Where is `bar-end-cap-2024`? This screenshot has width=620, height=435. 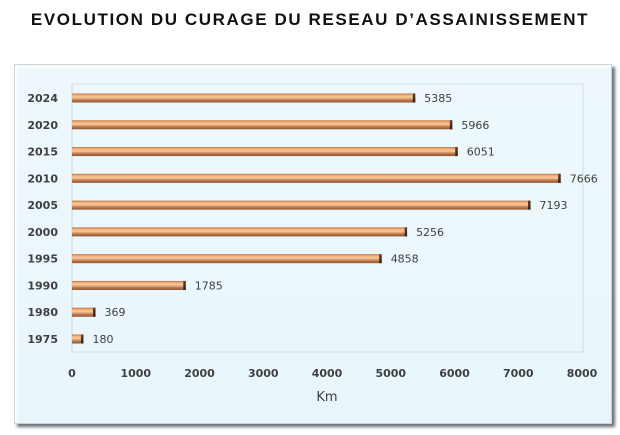
bar-end-cap-2024 is located at coordinates (414, 98).